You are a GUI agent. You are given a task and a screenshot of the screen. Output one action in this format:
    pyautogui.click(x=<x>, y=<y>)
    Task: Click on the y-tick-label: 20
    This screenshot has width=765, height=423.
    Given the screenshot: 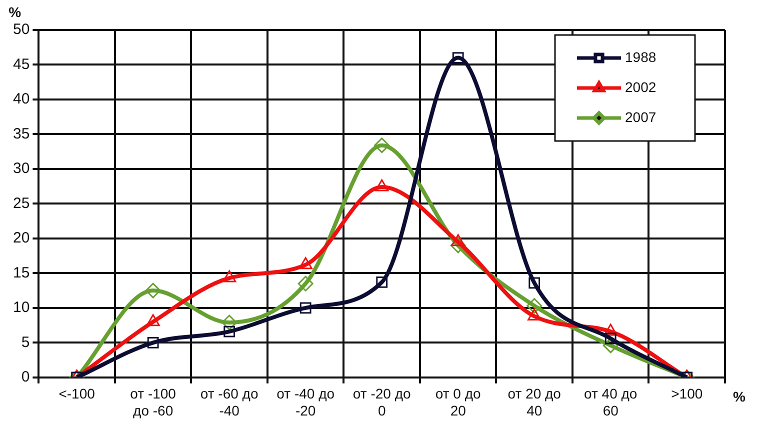 What is the action you would take?
    pyautogui.click(x=21, y=238)
    